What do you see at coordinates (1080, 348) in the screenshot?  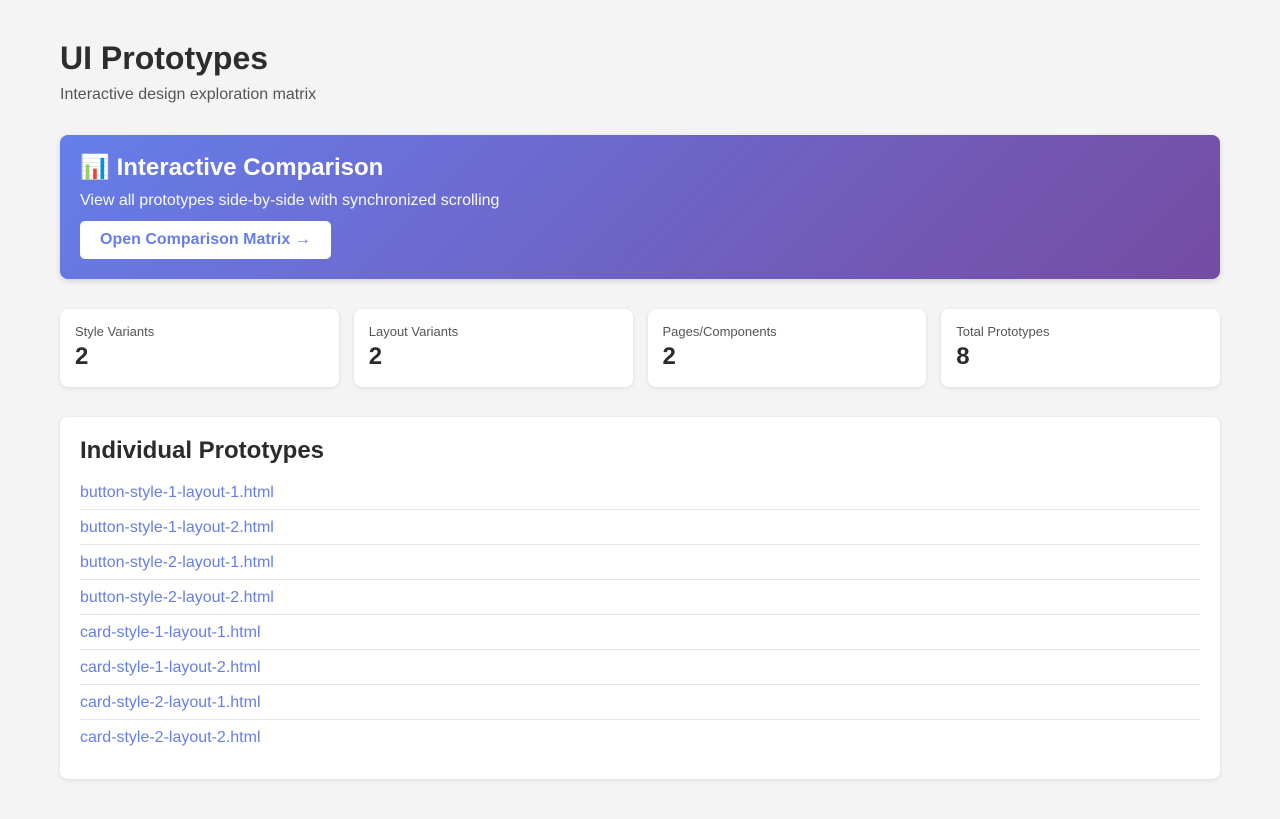 I see `stat-card-total-prototypes: Total Prototypes 8` at bounding box center [1080, 348].